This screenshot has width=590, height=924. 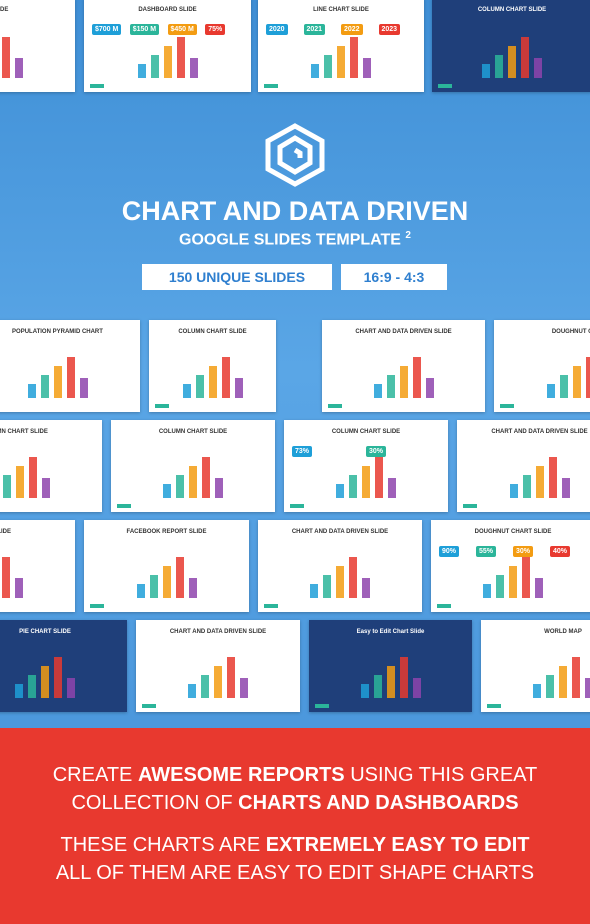 What do you see at coordinates (95, 775) in the screenshot?
I see `footer-text: CREATE` at bounding box center [95, 775].